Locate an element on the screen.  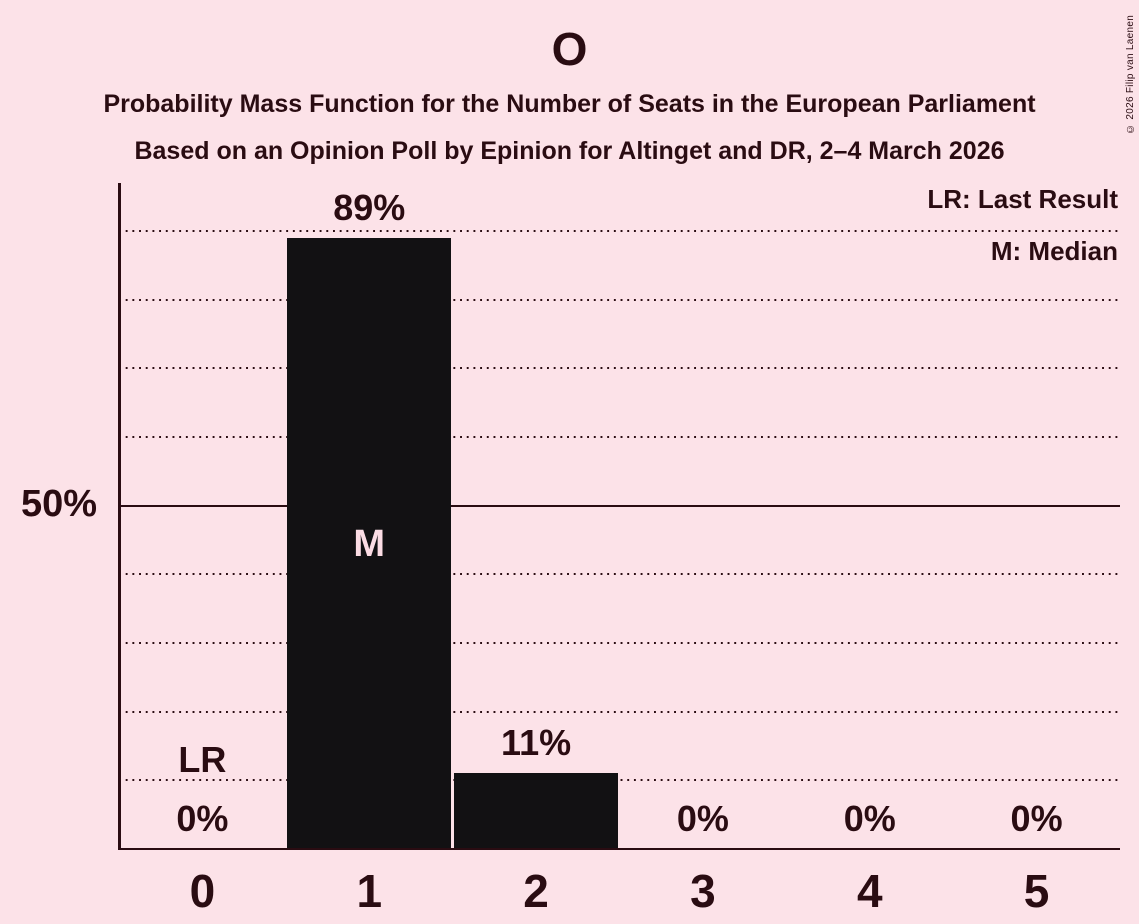
gridline-dotted-30pct is located at coordinates (619, 643).